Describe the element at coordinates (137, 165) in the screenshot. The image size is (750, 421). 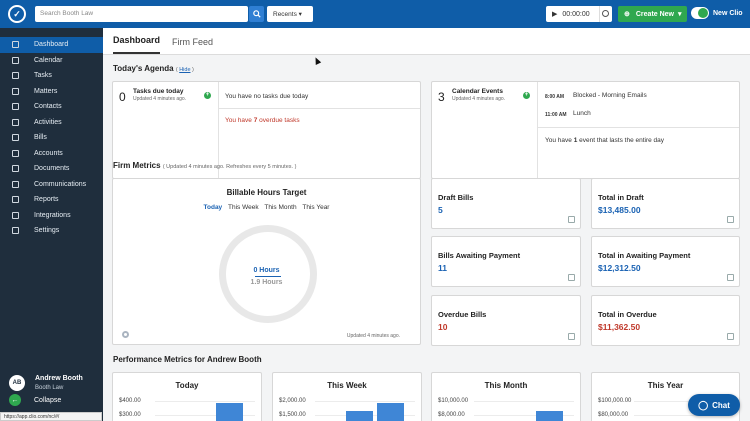
I see `firm-metrics-title-text: Firm Metrics` at that location.